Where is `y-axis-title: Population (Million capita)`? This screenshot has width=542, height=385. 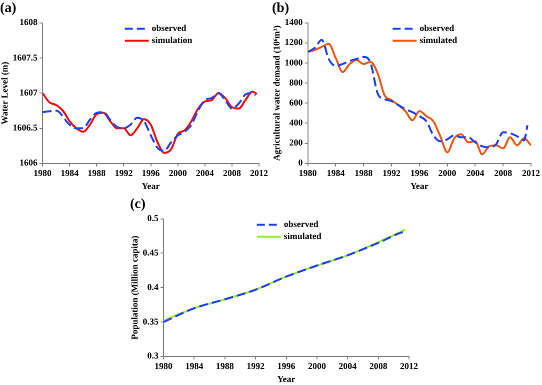
y-axis-title: Population (Million capita) is located at coordinates (135, 288).